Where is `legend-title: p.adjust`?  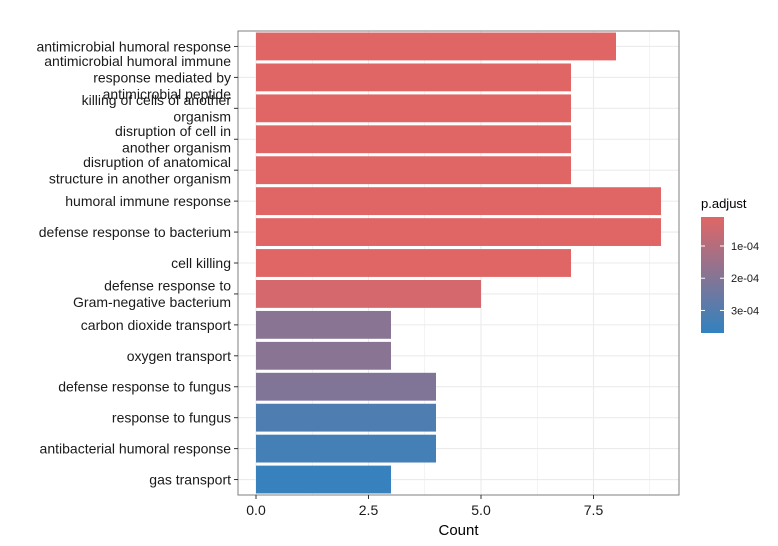 legend-title: p.adjust is located at coordinates (724, 203).